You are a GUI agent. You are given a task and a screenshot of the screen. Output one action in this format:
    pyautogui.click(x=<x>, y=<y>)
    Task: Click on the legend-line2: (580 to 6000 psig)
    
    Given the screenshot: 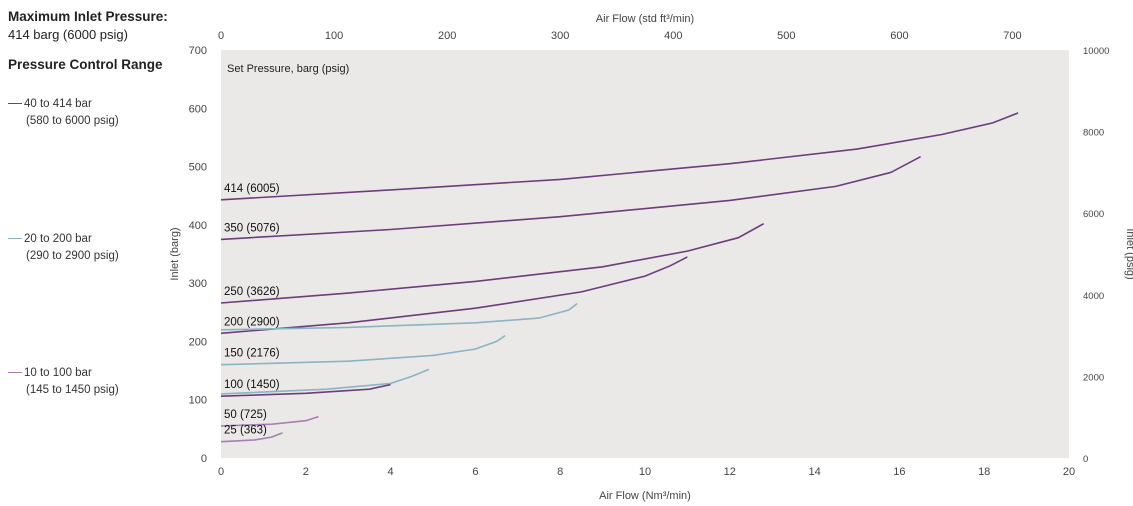 What is the action you would take?
    pyautogui.click(x=72, y=121)
    